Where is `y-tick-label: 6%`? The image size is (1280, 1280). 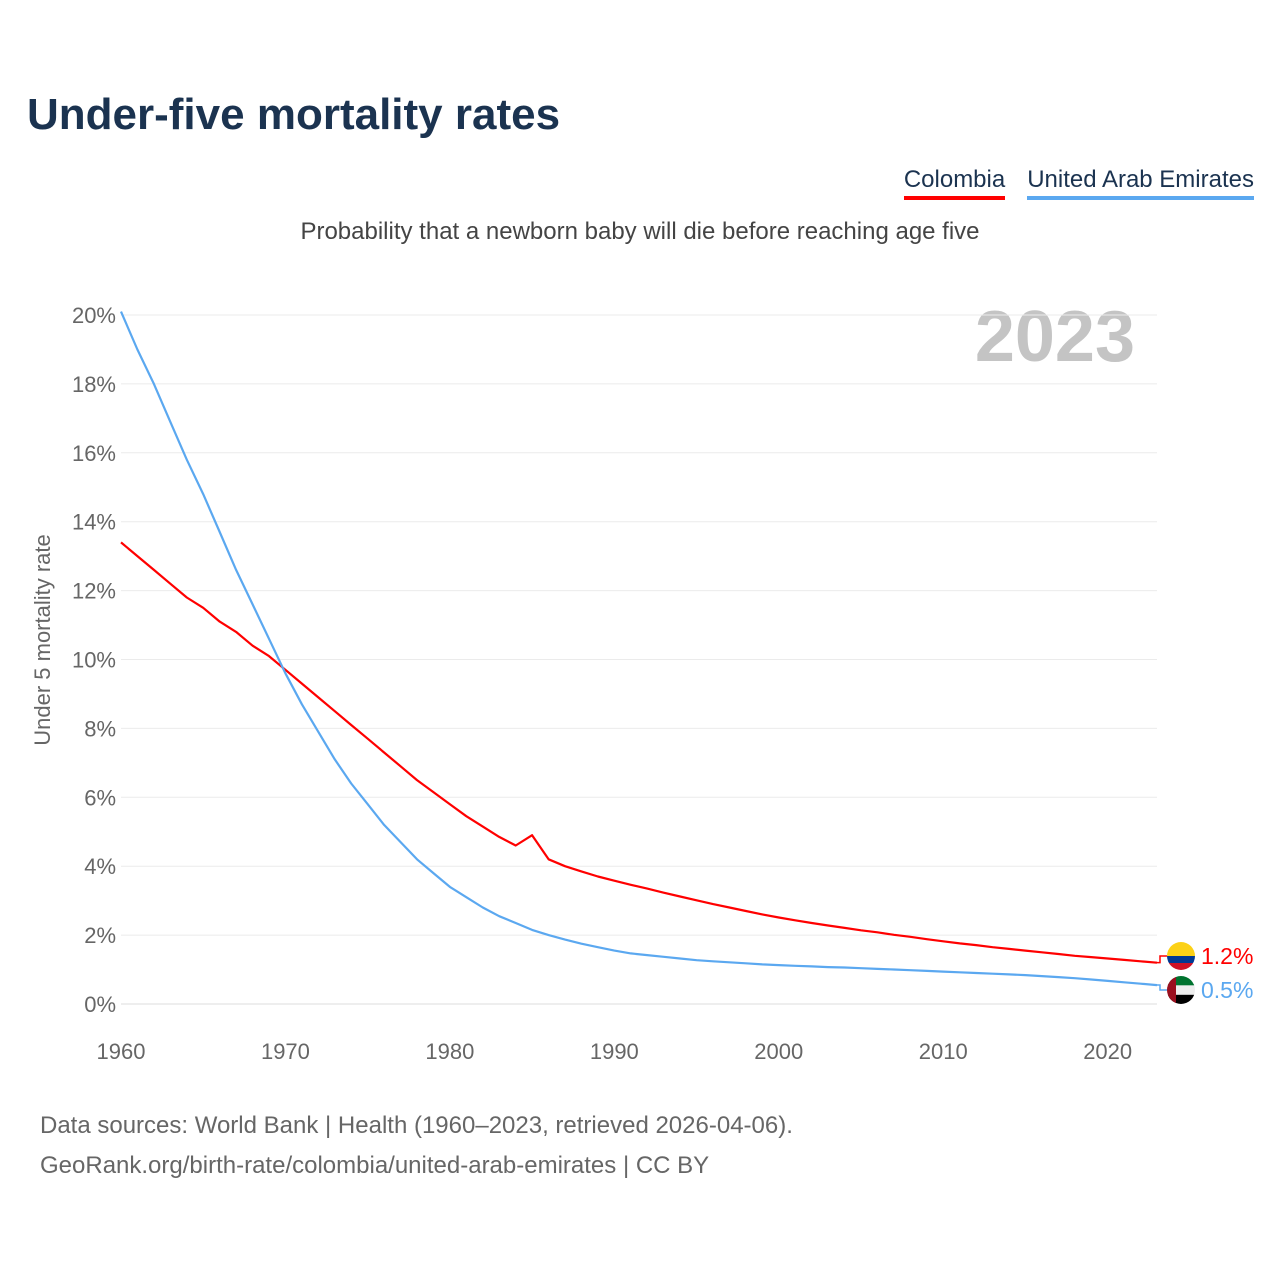
y-tick-label: 6% is located at coordinates (100, 797).